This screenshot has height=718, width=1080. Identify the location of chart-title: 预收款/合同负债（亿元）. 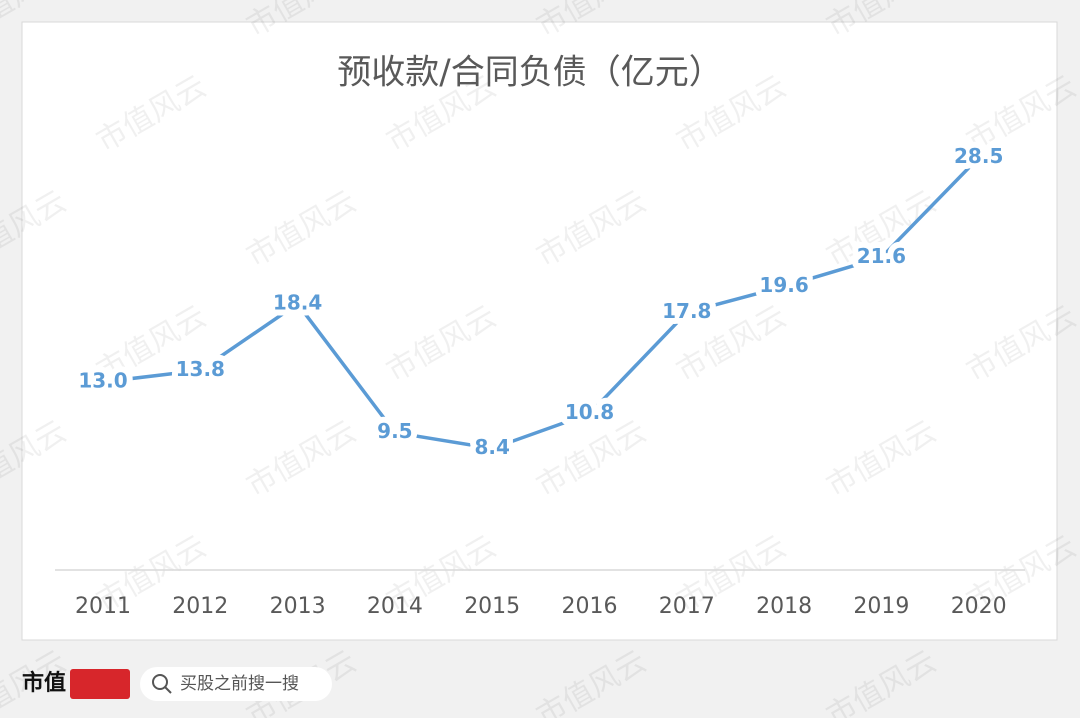
(529, 73).